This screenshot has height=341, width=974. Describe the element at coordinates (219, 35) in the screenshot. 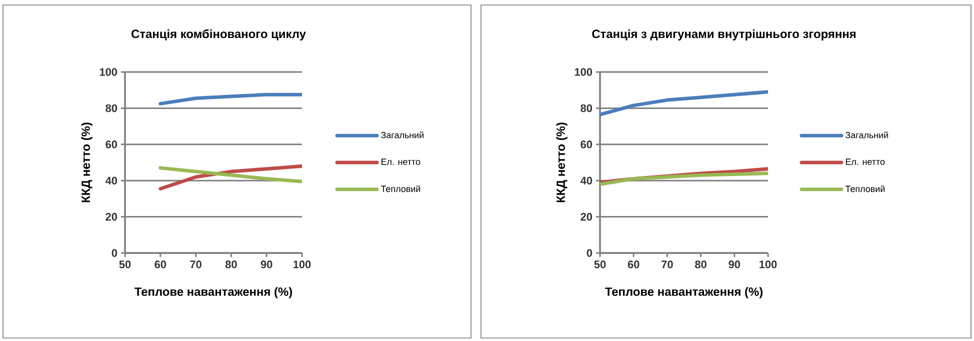

I see `chart-title: Станція комбінованого циклу` at that location.